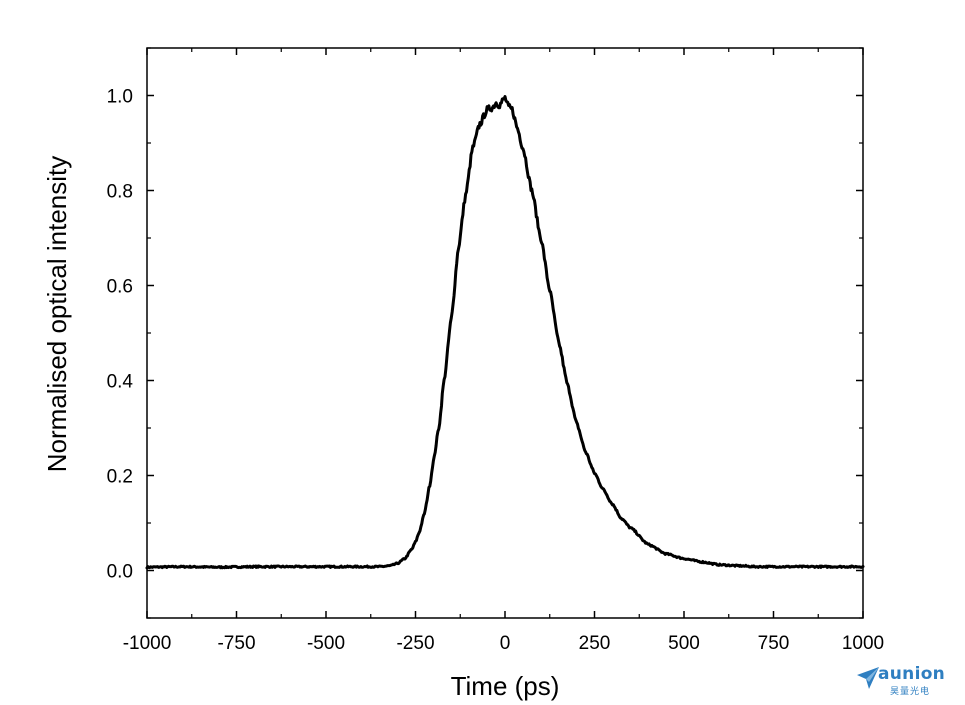  I want to click on y-tick-label: 0.6, so click(120, 287).